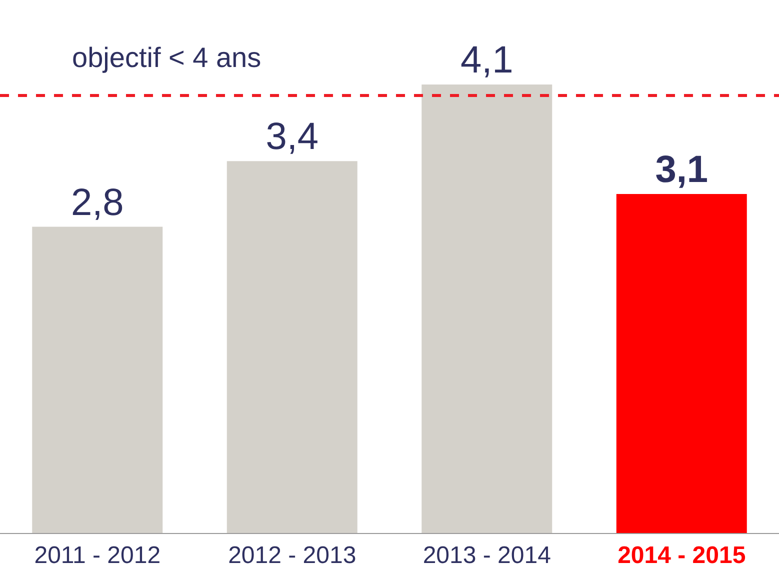 The height and width of the screenshot is (578, 779). I want to click on data-label: 4,1, so click(487, 61).